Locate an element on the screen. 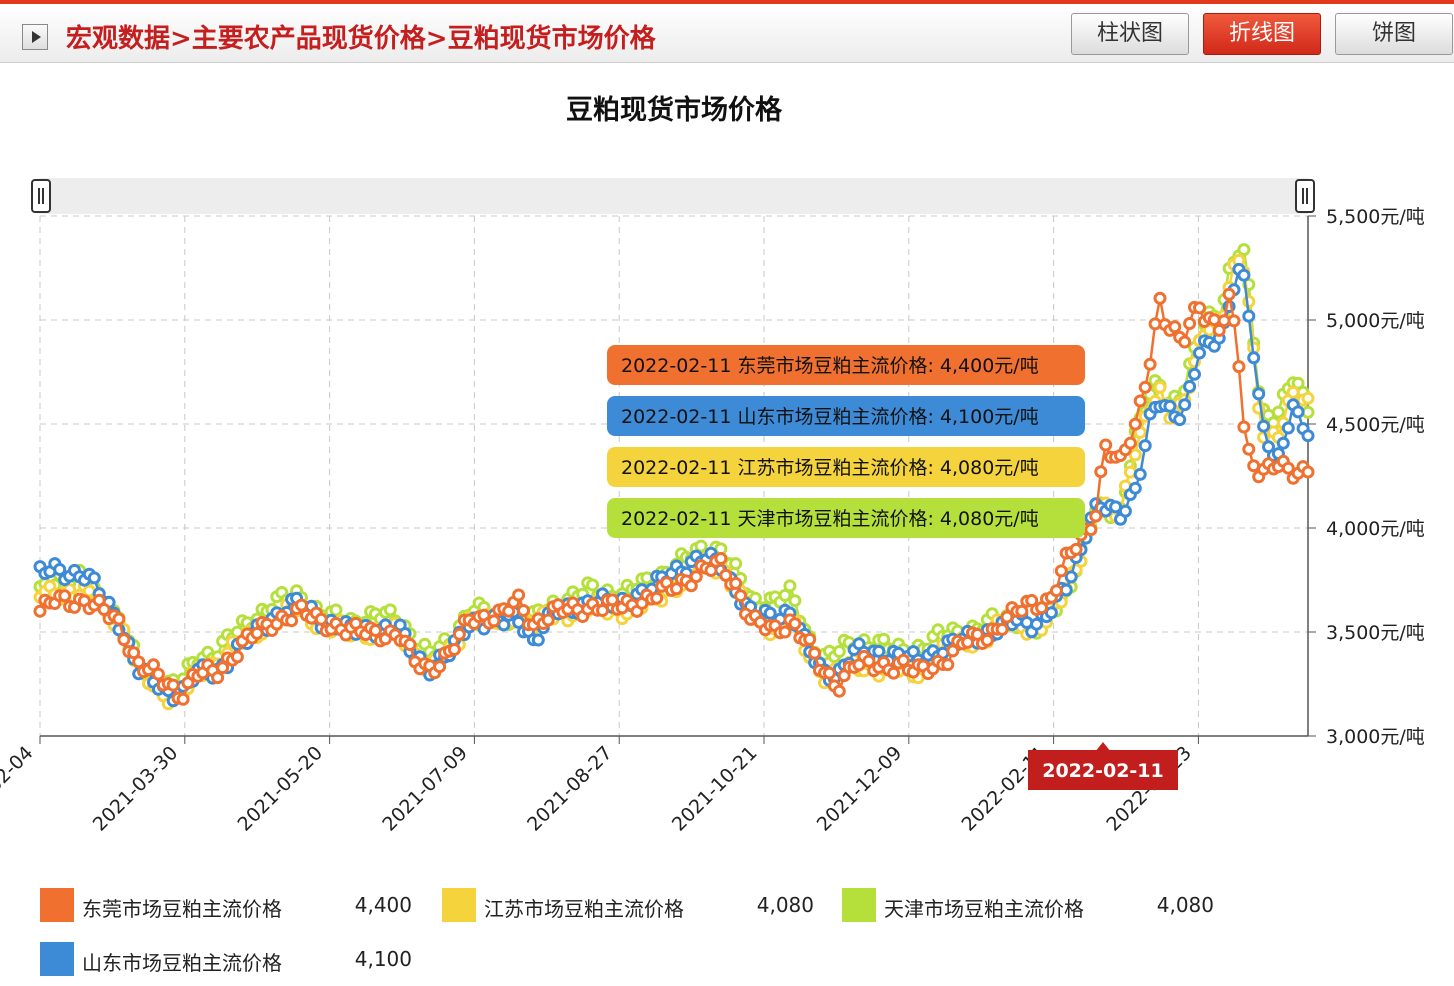 The width and height of the screenshot is (1454, 986). tooltip-text: 2022-02-11 山东市场豆粕主流价格: 4,100元/吨 is located at coordinates (830, 417).